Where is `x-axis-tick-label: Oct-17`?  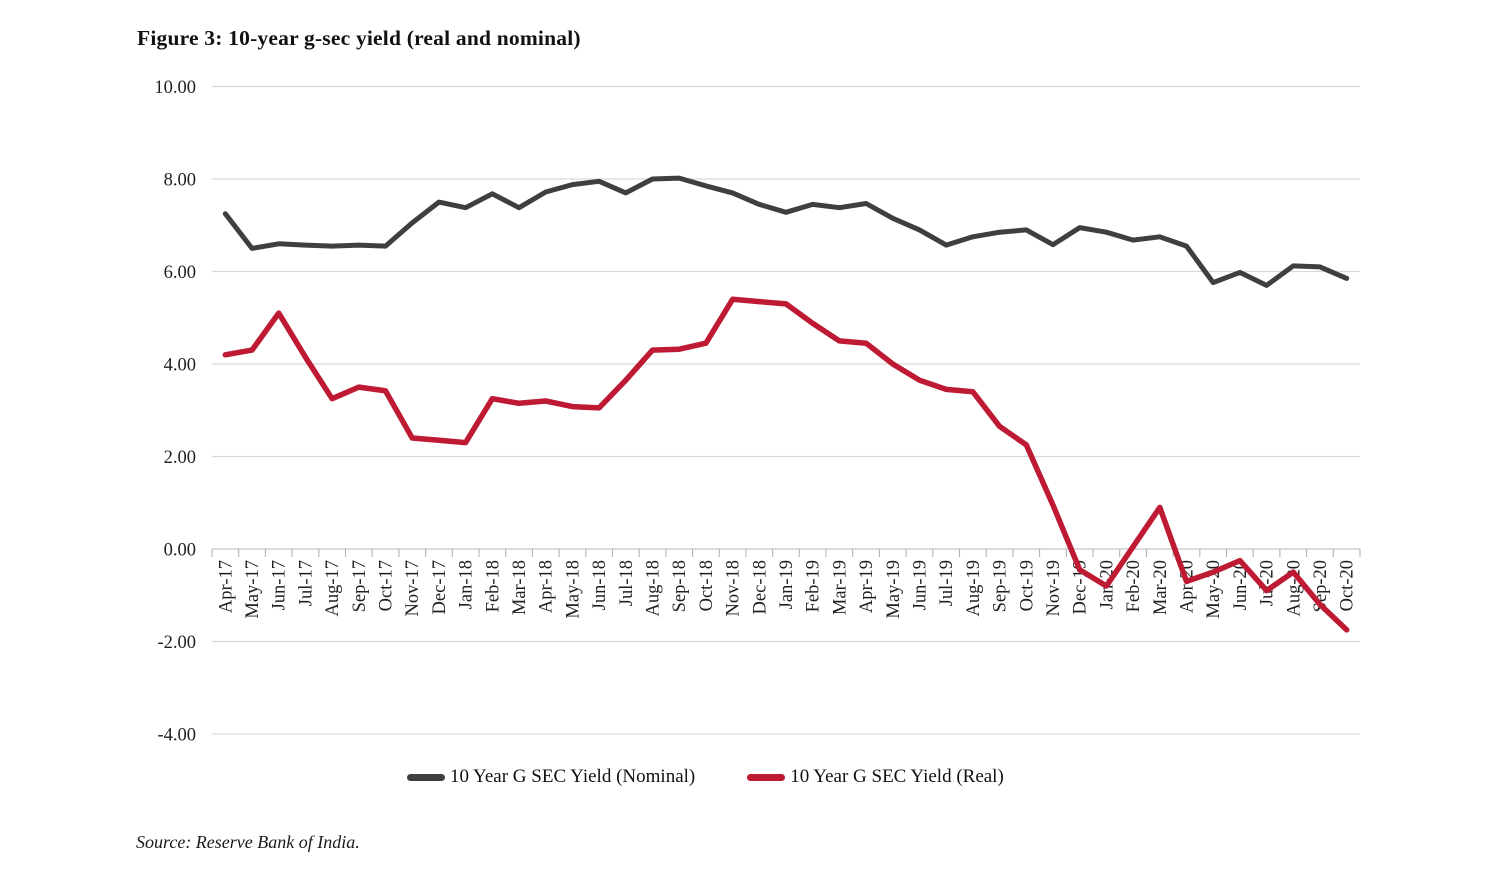
x-axis-tick-label: Oct-17 is located at coordinates (387, 585).